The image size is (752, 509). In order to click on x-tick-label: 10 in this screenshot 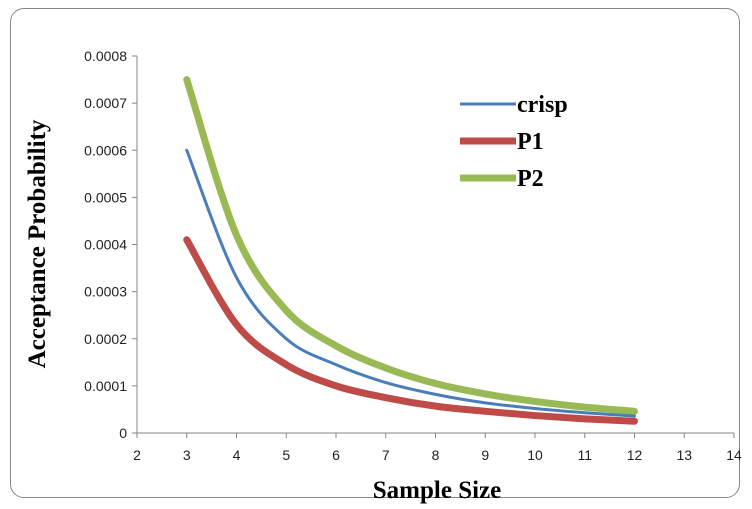, I will do `click(535, 455)`.